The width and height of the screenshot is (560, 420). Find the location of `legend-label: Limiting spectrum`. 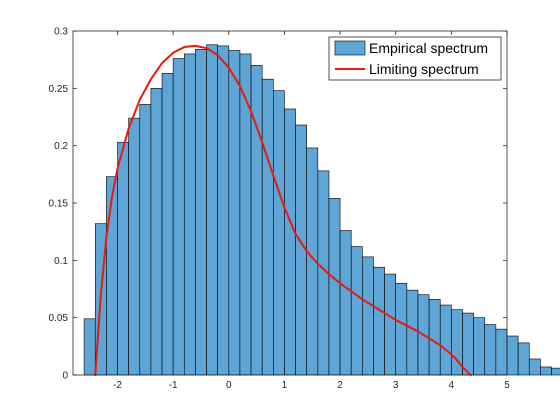

legend-label: Limiting spectrum is located at coordinates (424, 69).